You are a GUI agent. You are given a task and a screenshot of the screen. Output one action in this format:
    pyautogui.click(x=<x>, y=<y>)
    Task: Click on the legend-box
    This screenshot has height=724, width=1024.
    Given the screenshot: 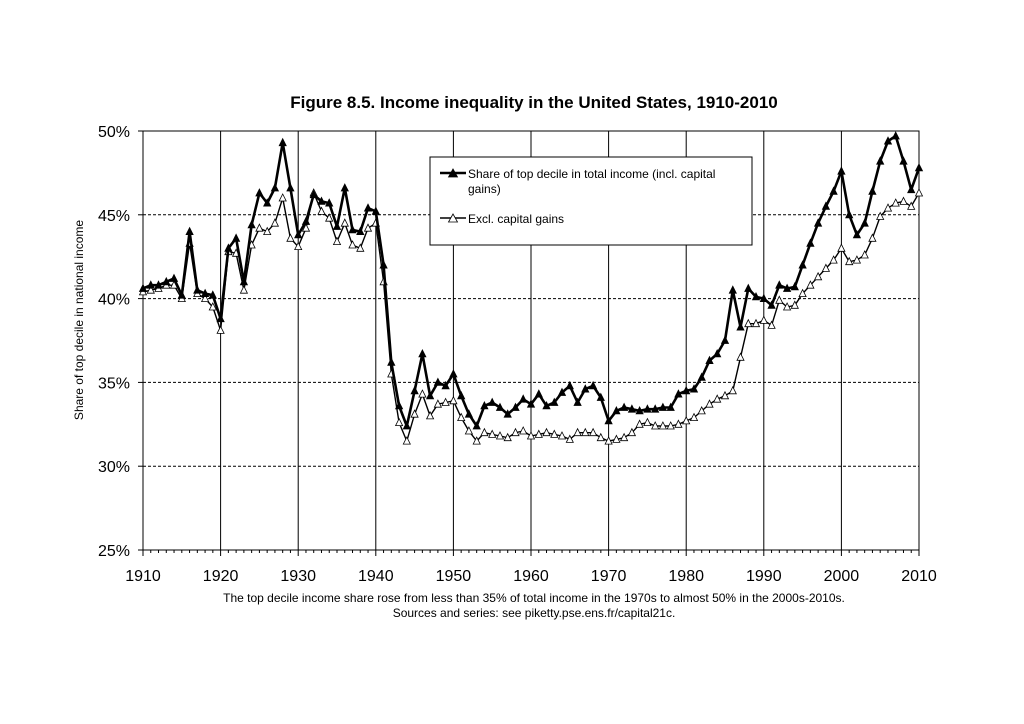 What is the action you would take?
    pyautogui.click(x=591, y=201)
    